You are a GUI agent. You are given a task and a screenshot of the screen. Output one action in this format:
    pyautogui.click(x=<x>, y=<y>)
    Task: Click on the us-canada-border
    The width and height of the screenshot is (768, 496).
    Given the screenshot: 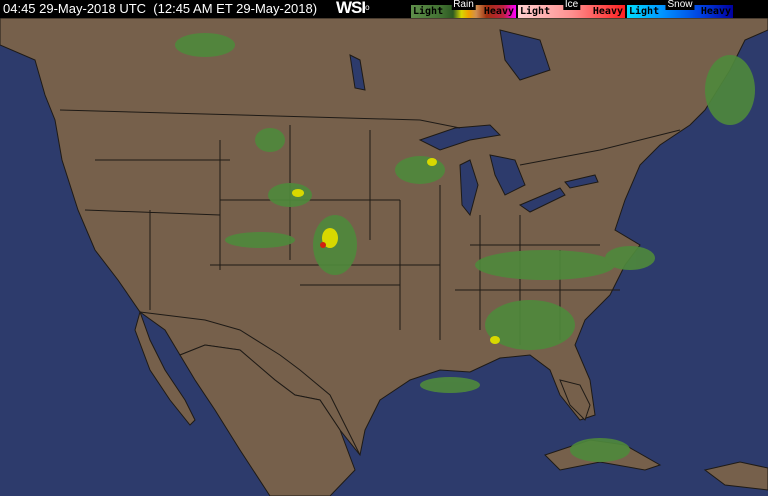 What is the action you would take?
    pyautogui.click(x=370, y=137)
    